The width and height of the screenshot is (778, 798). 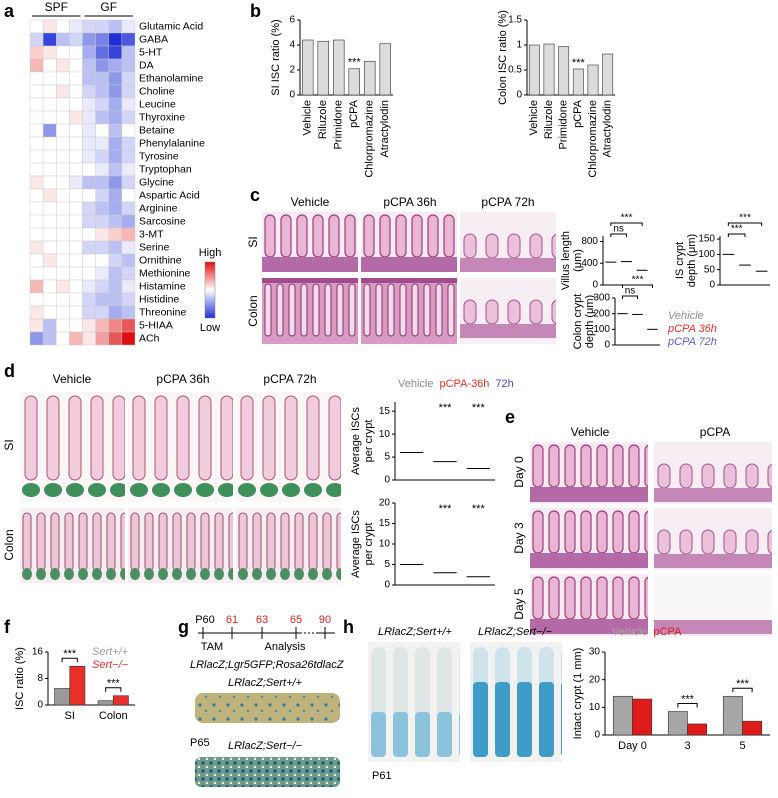 I want to click on genotype: LRlacZ;Lgr5GFP;Rosa26tdlacZ, so click(x=267, y=665).